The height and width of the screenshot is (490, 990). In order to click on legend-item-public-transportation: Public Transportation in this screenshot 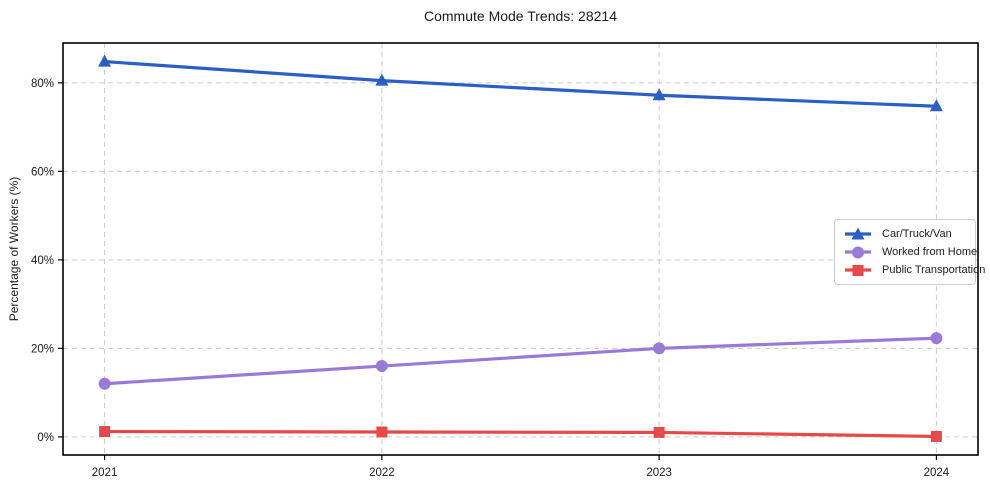, I will do `click(914, 270)`.